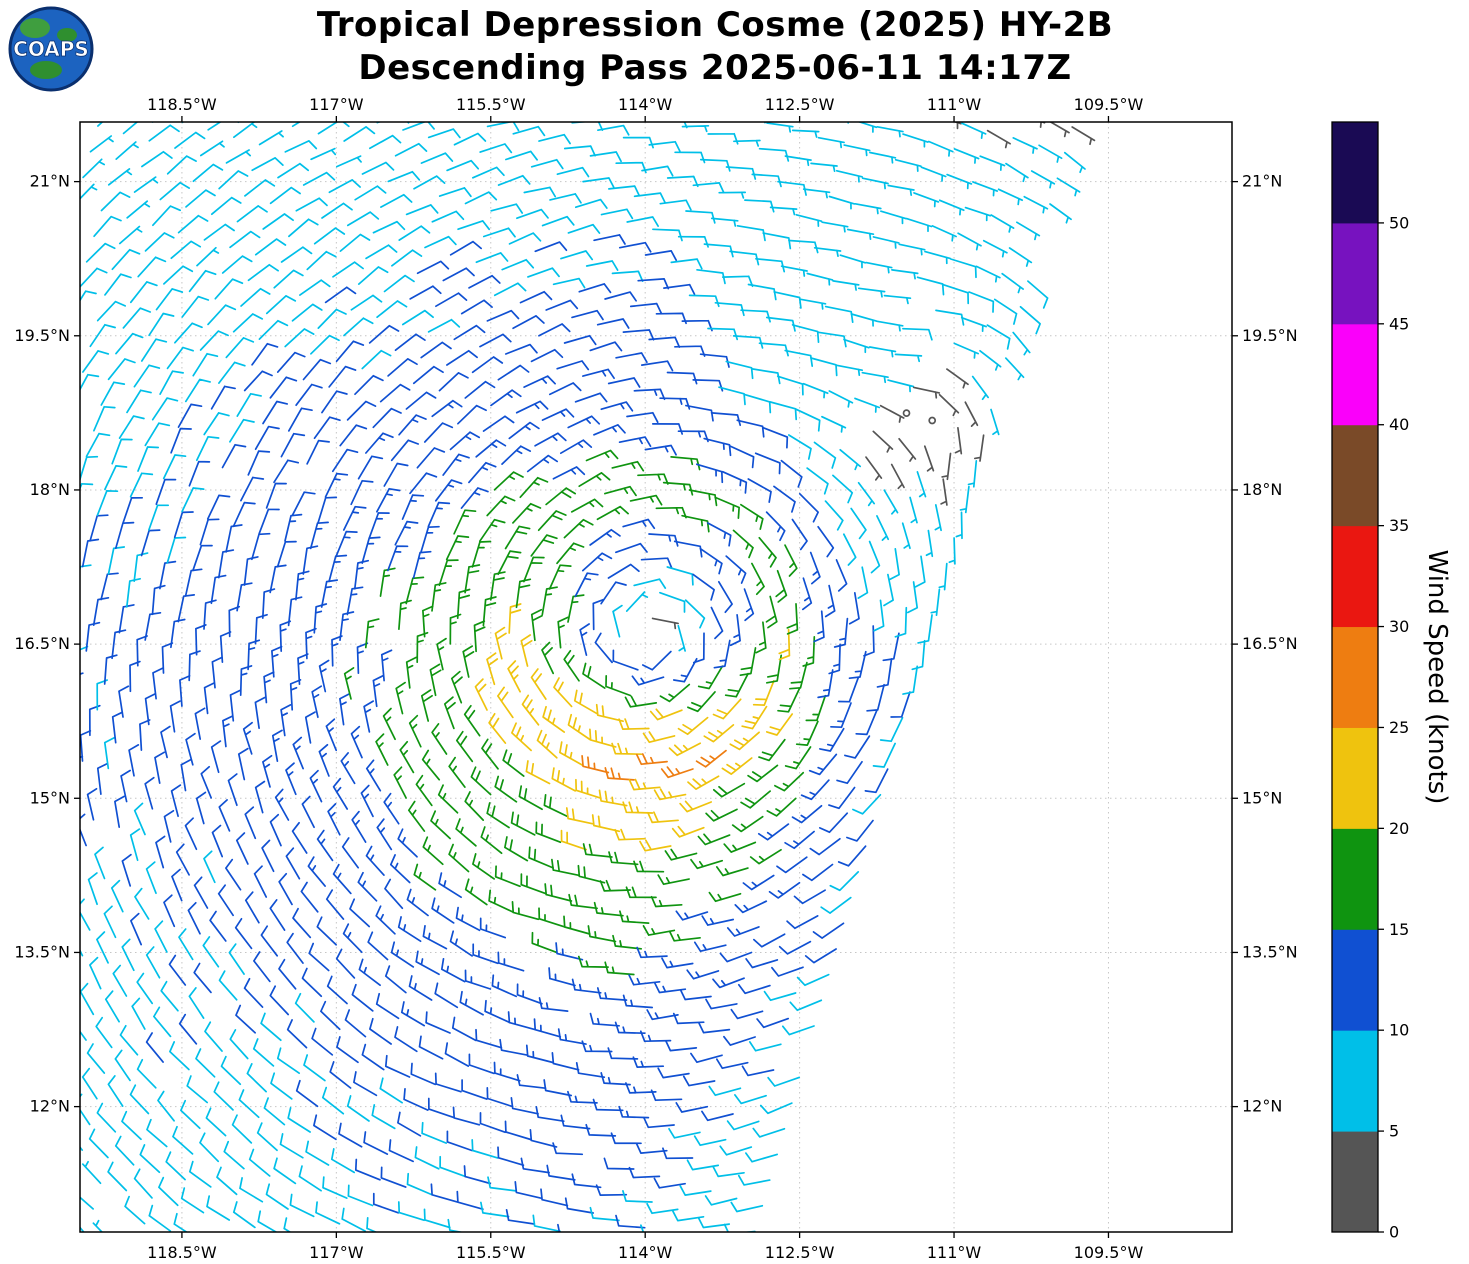 This screenshot has width=1469, height=1264. Describe the element at coordinates (50, 181) in the screenshot. I see `lat-tick-label-left: 21°N` at that location.